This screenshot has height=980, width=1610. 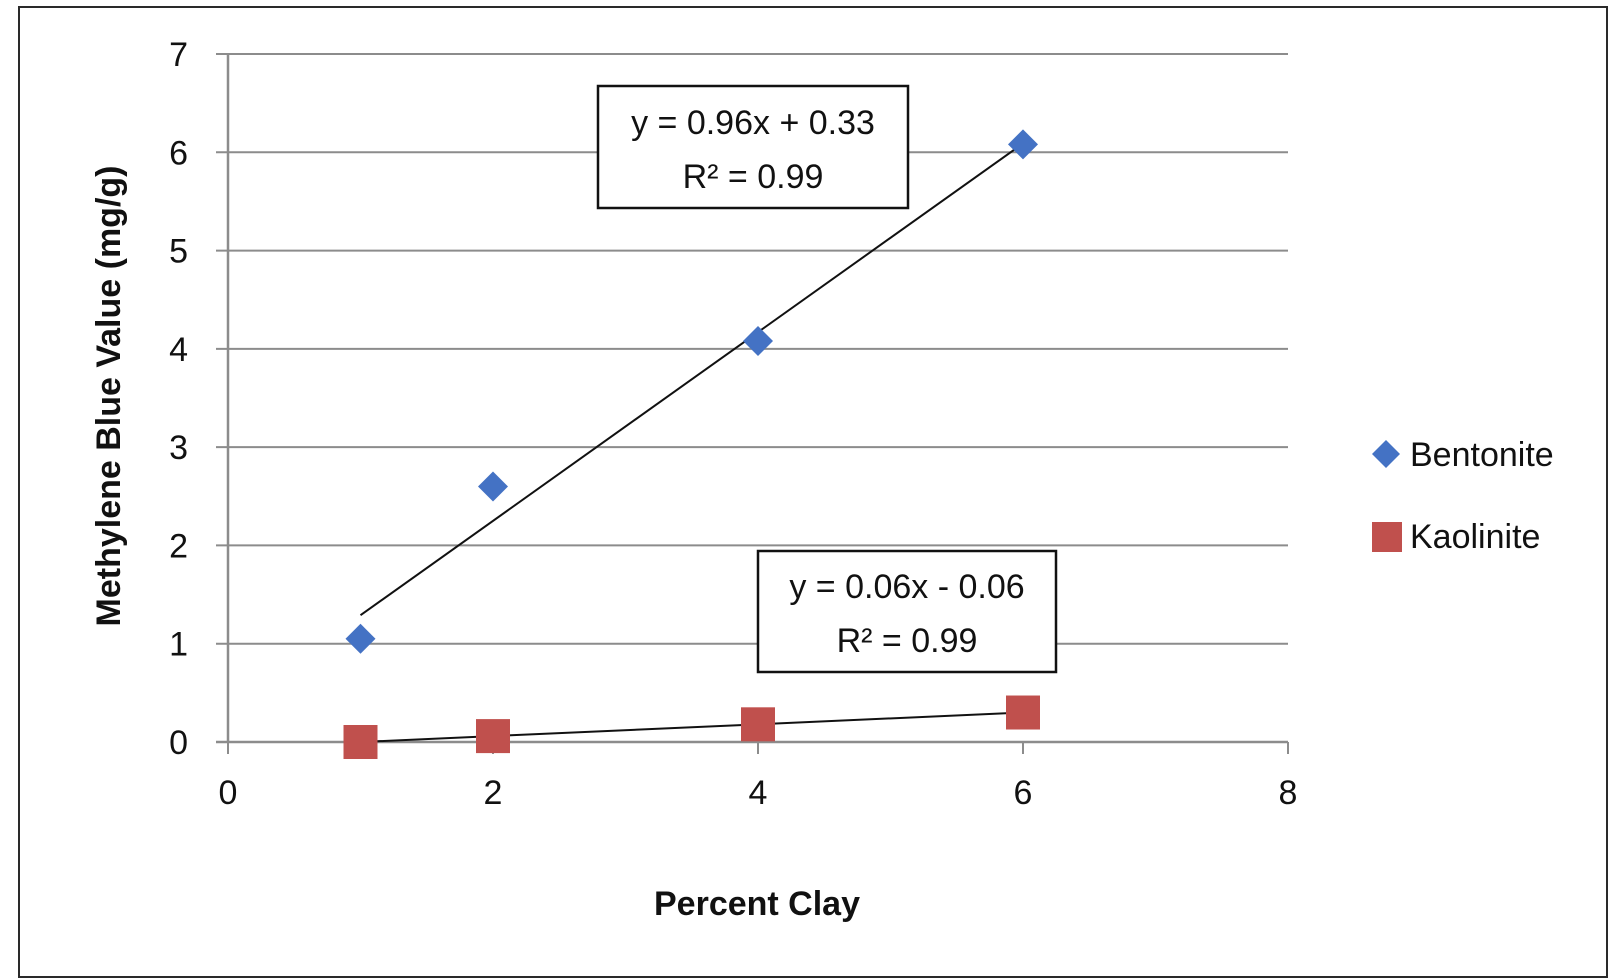 What do you see at coordinates (1288, 793) in the screenshot?
I see `x-tick-label-8: 8` at bounding box center [1288, 793].